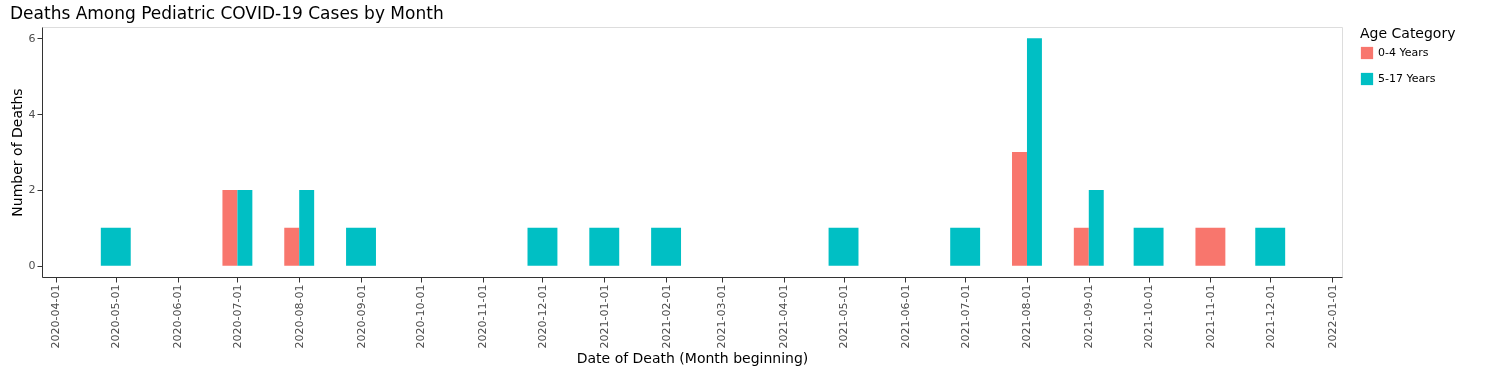 This screenshot has width=1490, height=389. I want to click on y-tick-label: 0, so click(32, 266).